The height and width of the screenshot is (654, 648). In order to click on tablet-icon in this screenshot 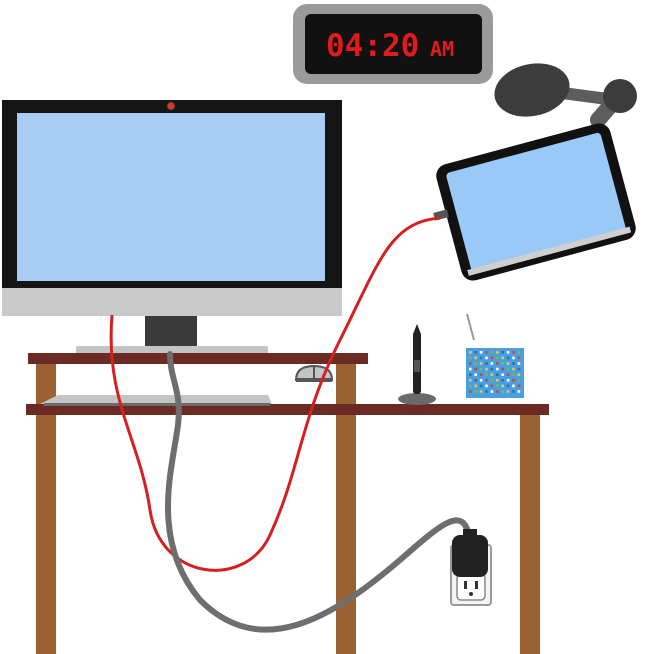, I will do `click(536, 202)`.